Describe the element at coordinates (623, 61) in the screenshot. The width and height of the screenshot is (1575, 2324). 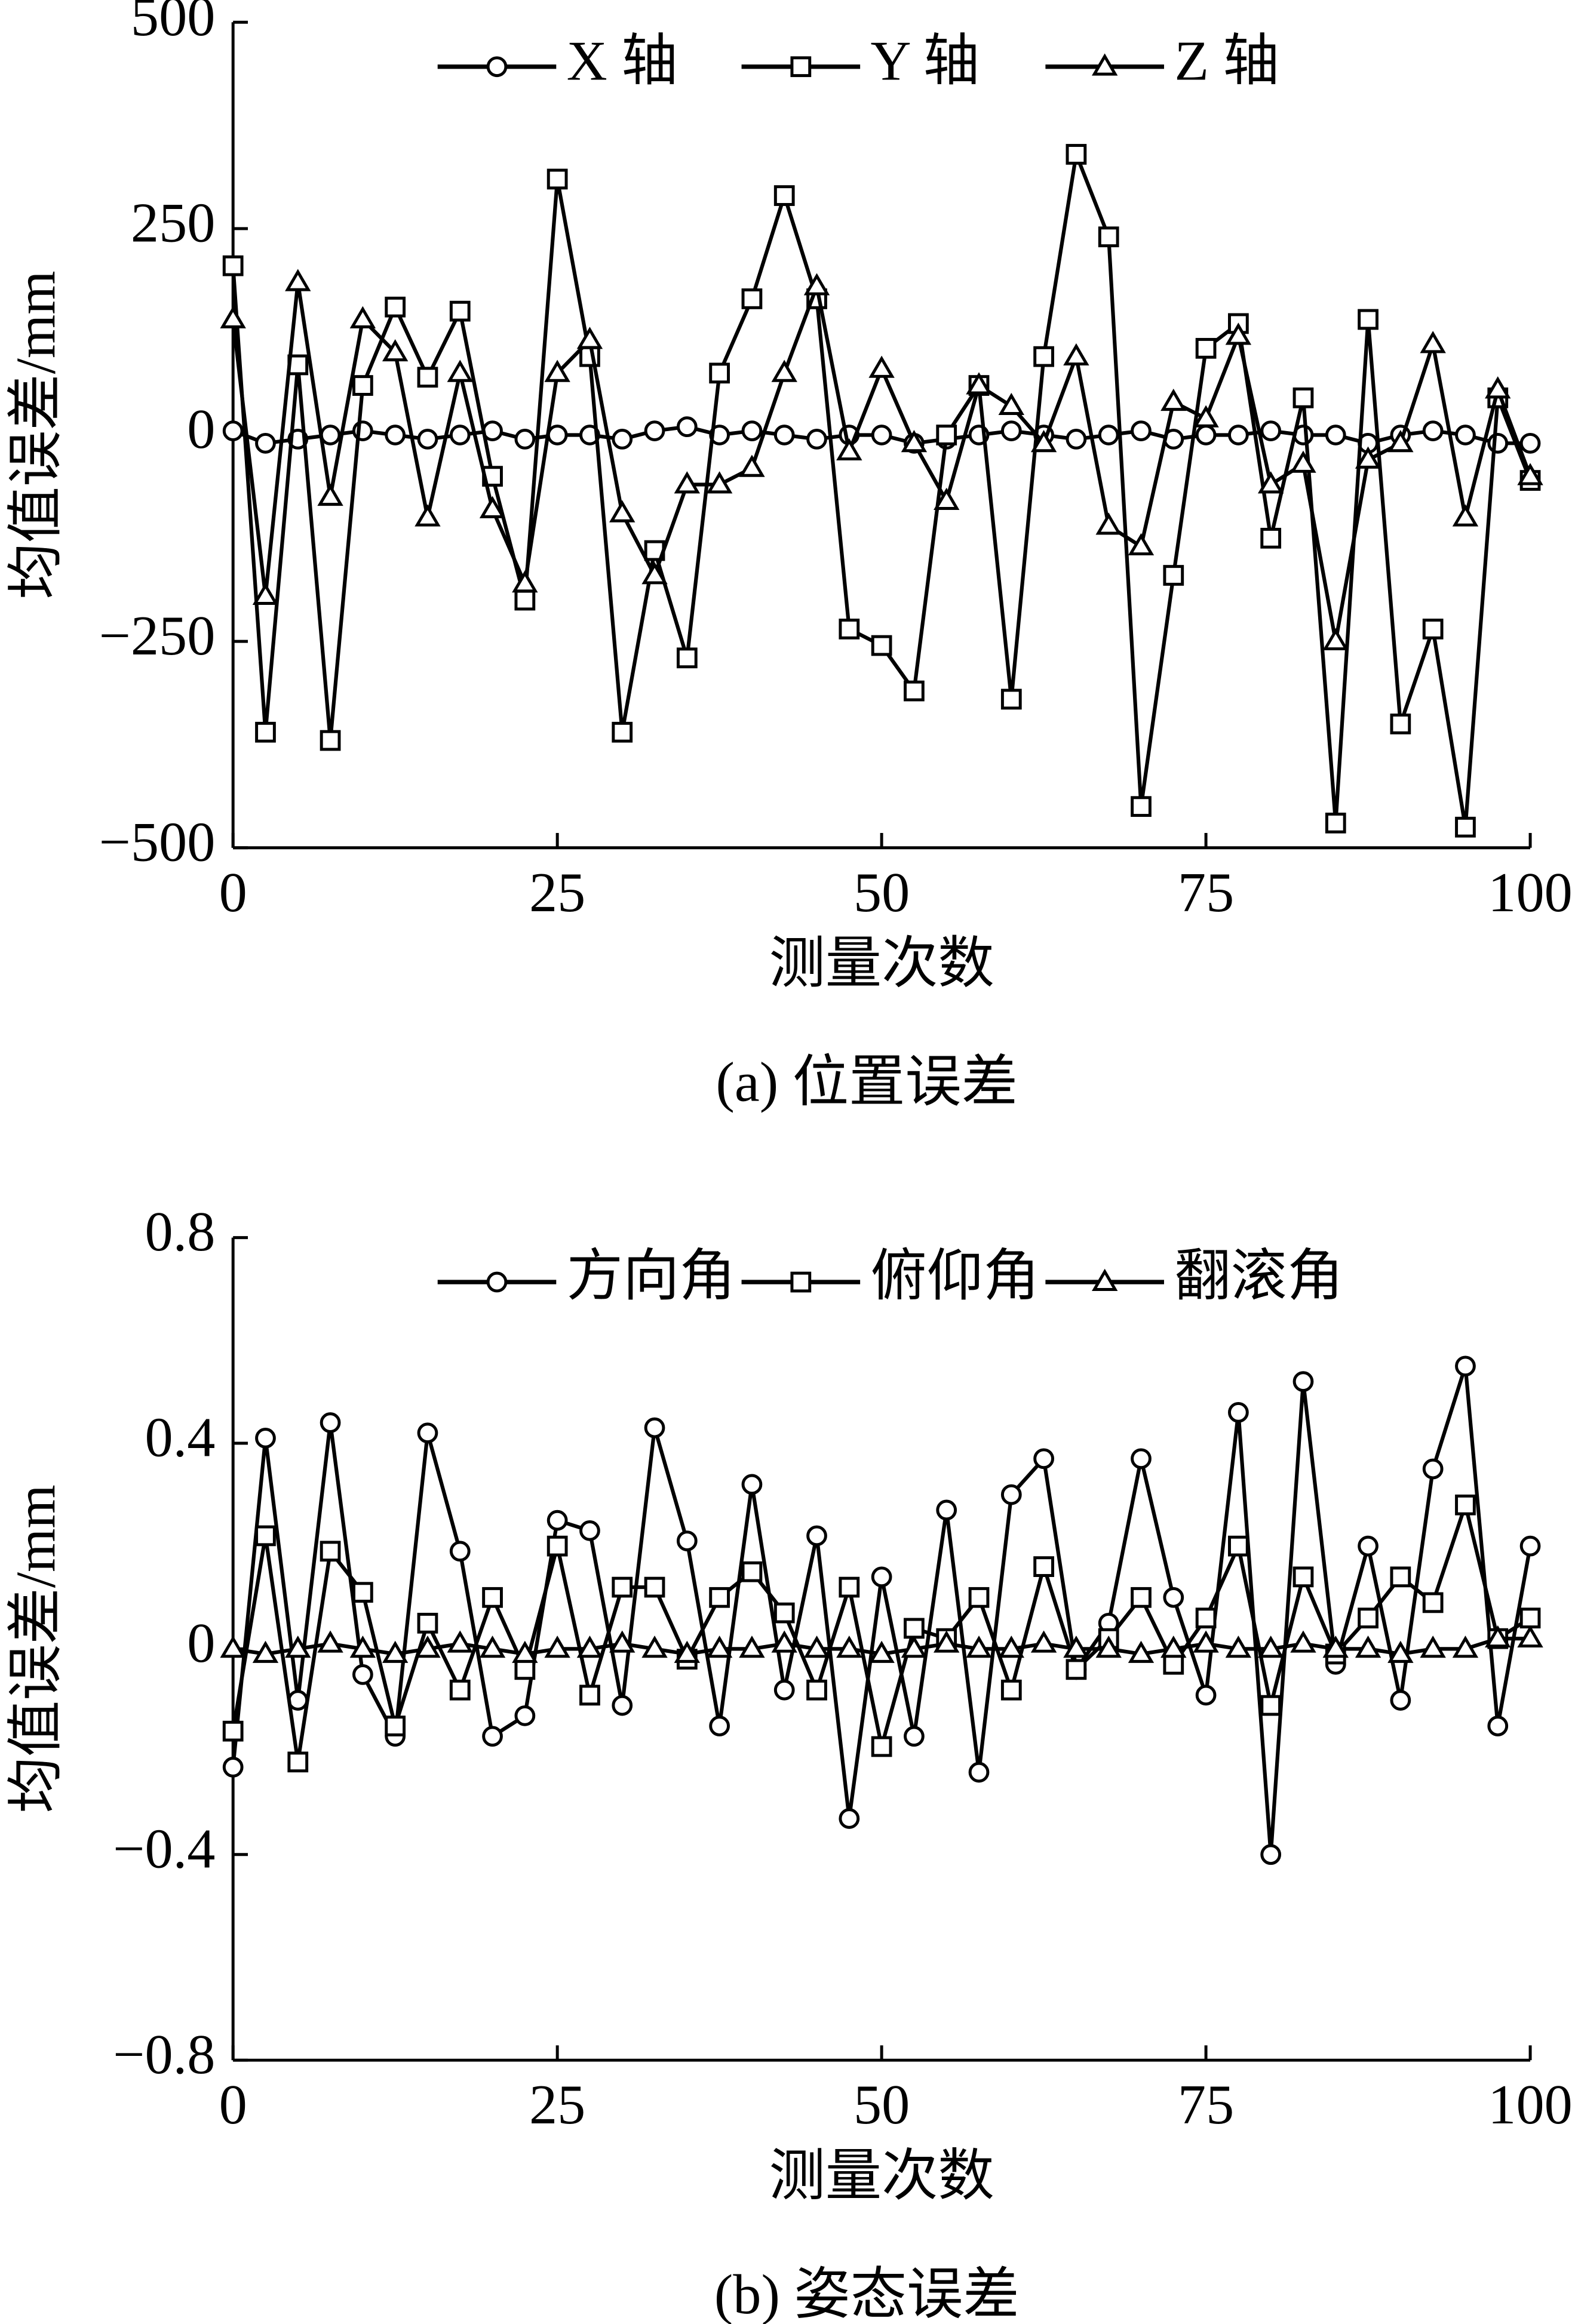
I see `legend-label: X 轴` at that location.